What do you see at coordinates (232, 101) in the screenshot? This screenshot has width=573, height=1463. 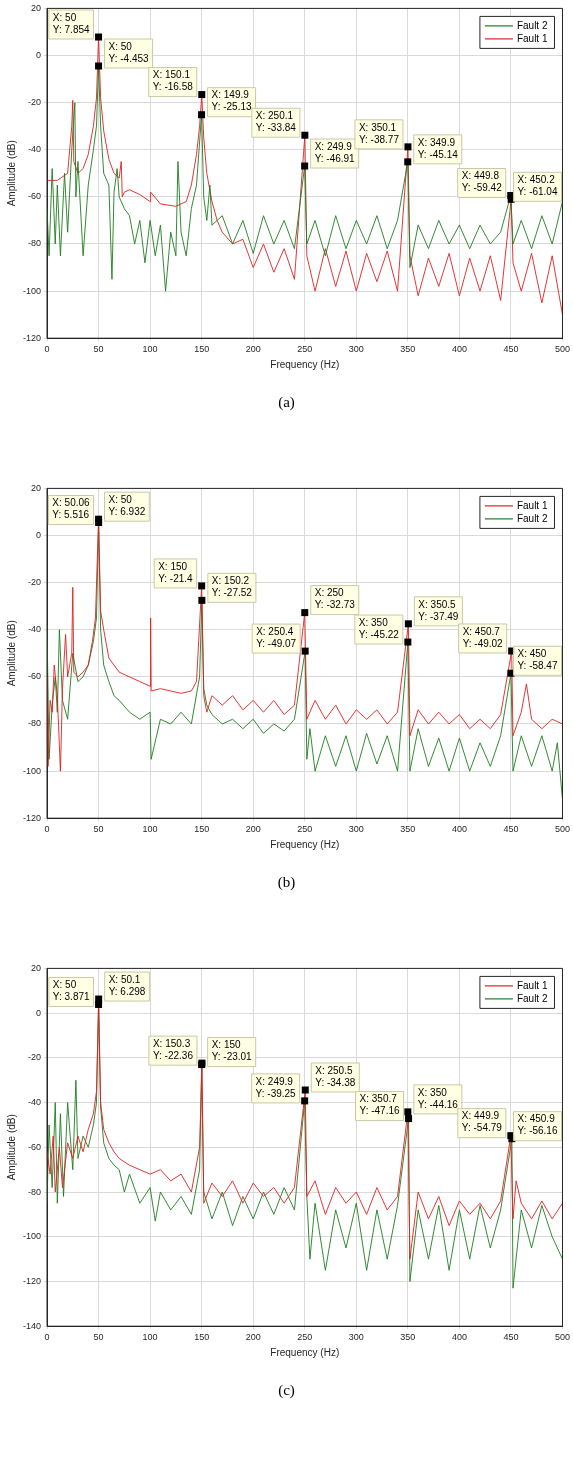 I see `annotation: X: 149.9 Y: -25.13` at bounding box center [232, 101].